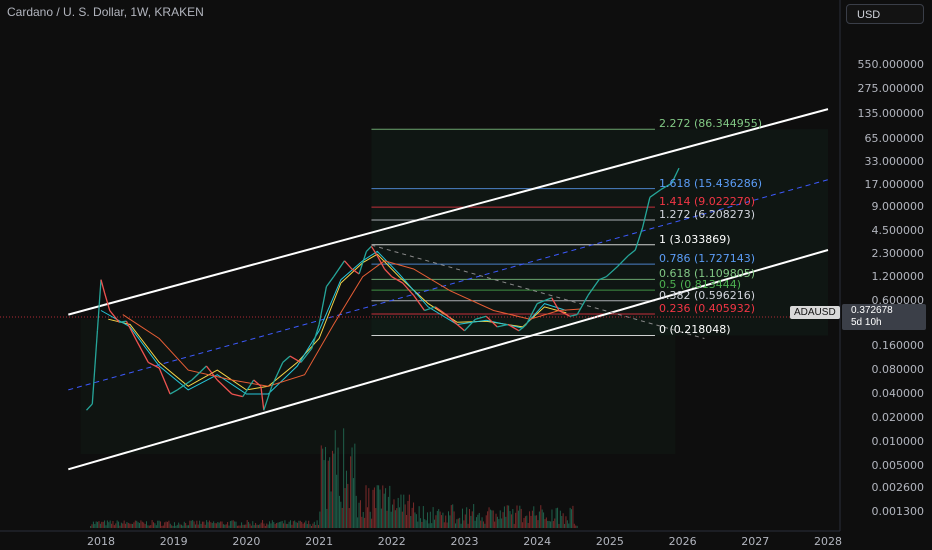  Describe the element at coordinates (674, 274) in the screenshot. I see `fib-ratio: 0.618` at that location.